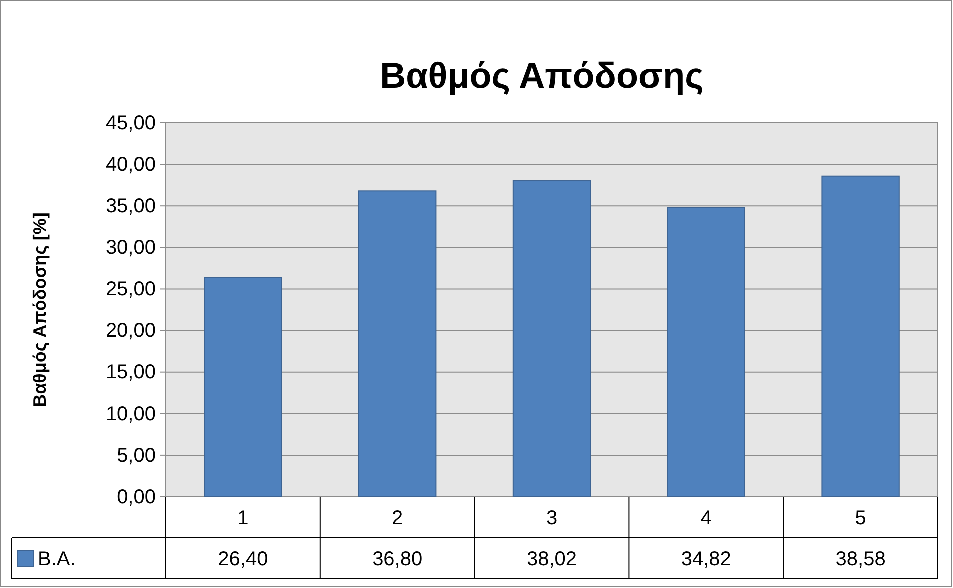 This screenshot has height=588, width=953. What do you see at coordinates (136, 455) in the screenshot?
I see `y-tick-label: 5,00` at bounding box center [136, 455].